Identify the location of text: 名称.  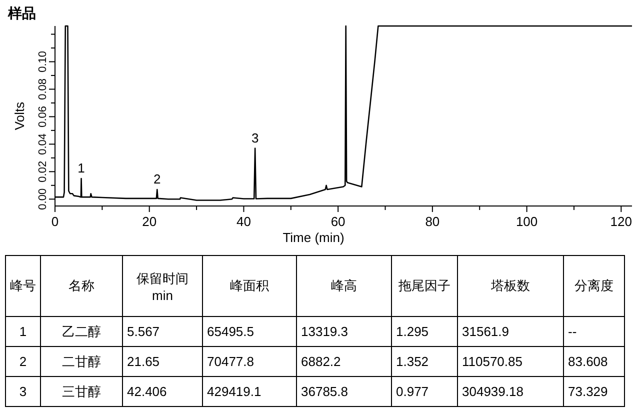
(81, 286).